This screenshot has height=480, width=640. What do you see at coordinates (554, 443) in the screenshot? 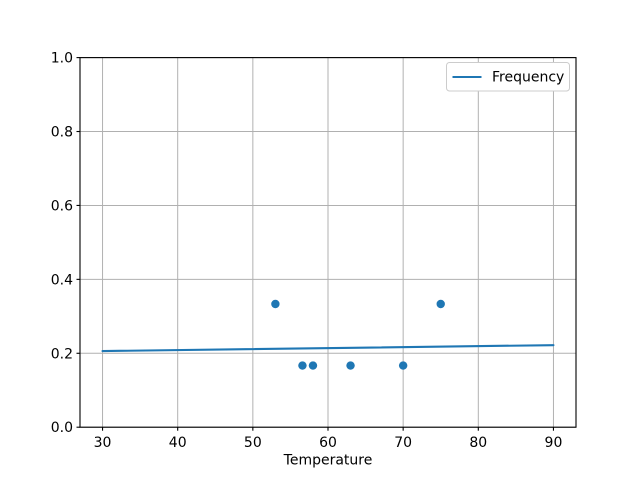
I see `x-tick-label: 90` at bounding box center [554, 443].